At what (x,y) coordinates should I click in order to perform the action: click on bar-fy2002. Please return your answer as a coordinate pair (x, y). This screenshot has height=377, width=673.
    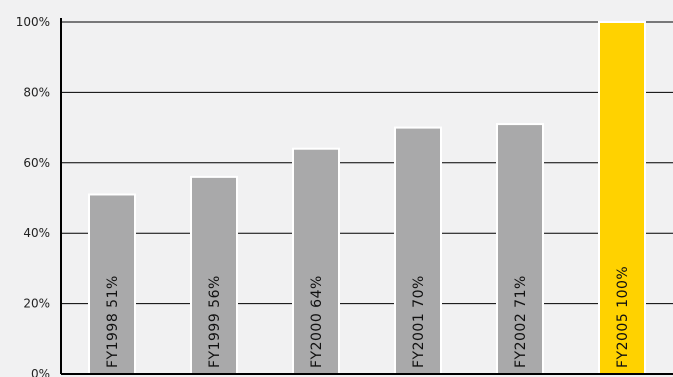
    Looking at the image, I should click on (520, 249).